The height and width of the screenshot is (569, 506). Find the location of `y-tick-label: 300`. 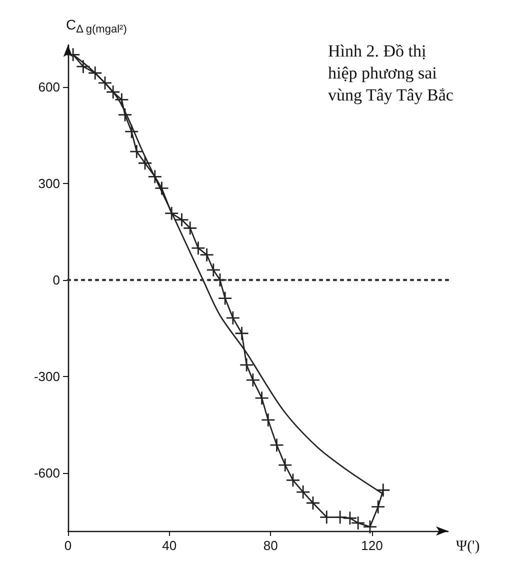

y-tick-label: 300 is located at coordinates (49, 183).